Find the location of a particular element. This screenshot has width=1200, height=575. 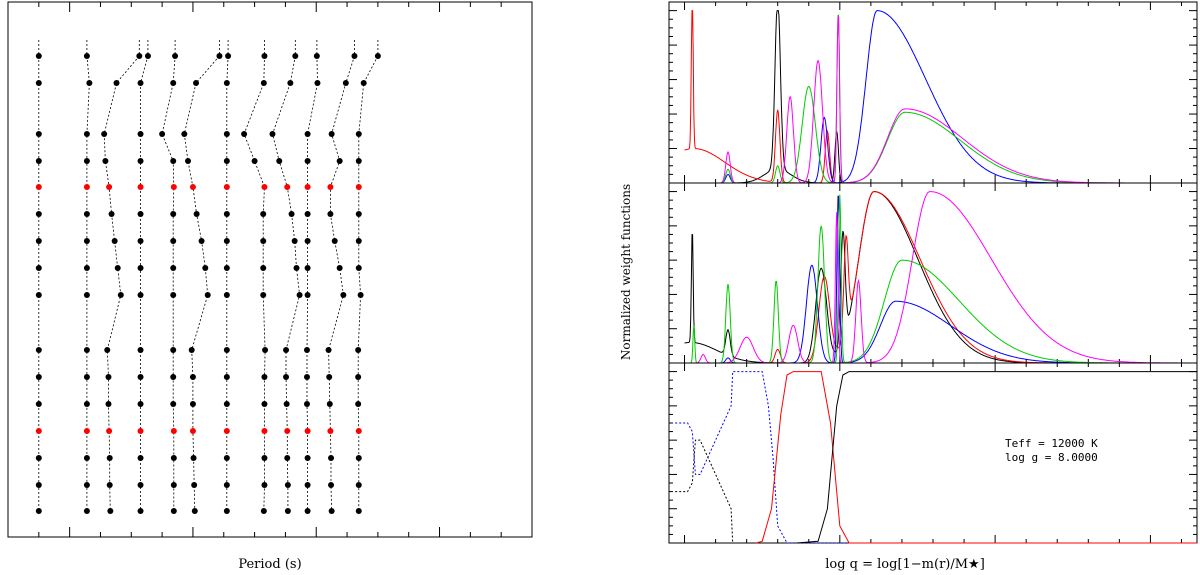

right-y-axis-label: Normalized weight functions is located at coordinates (626, 272).